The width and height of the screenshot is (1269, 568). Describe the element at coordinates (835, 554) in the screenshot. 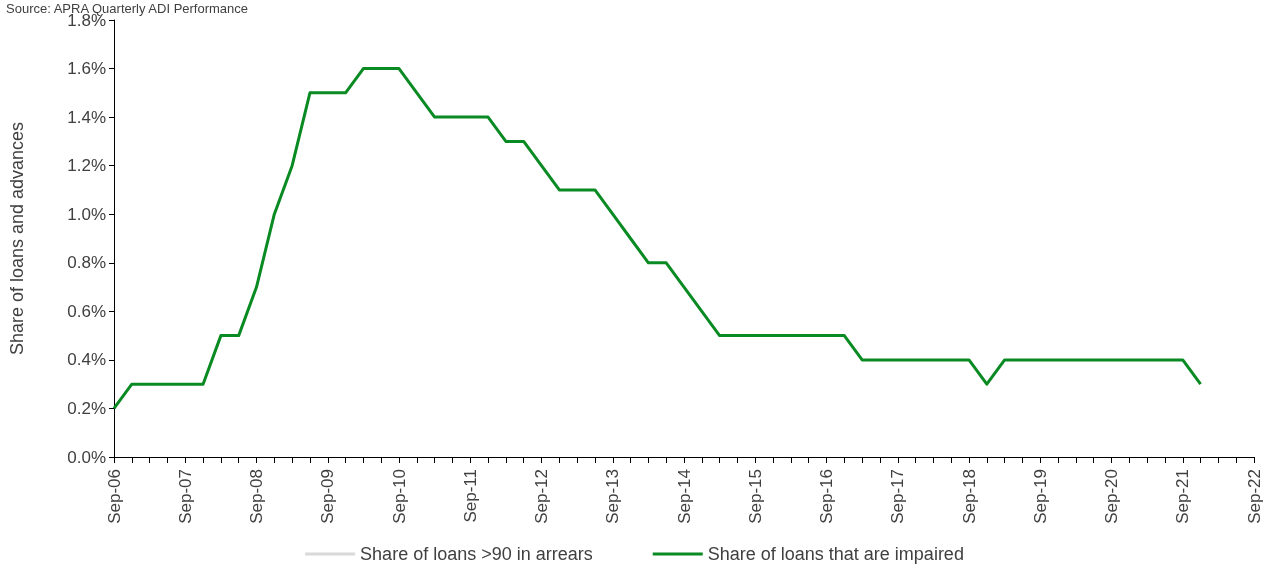

I see `legend-label: Share of loans that are impaired` at that location.